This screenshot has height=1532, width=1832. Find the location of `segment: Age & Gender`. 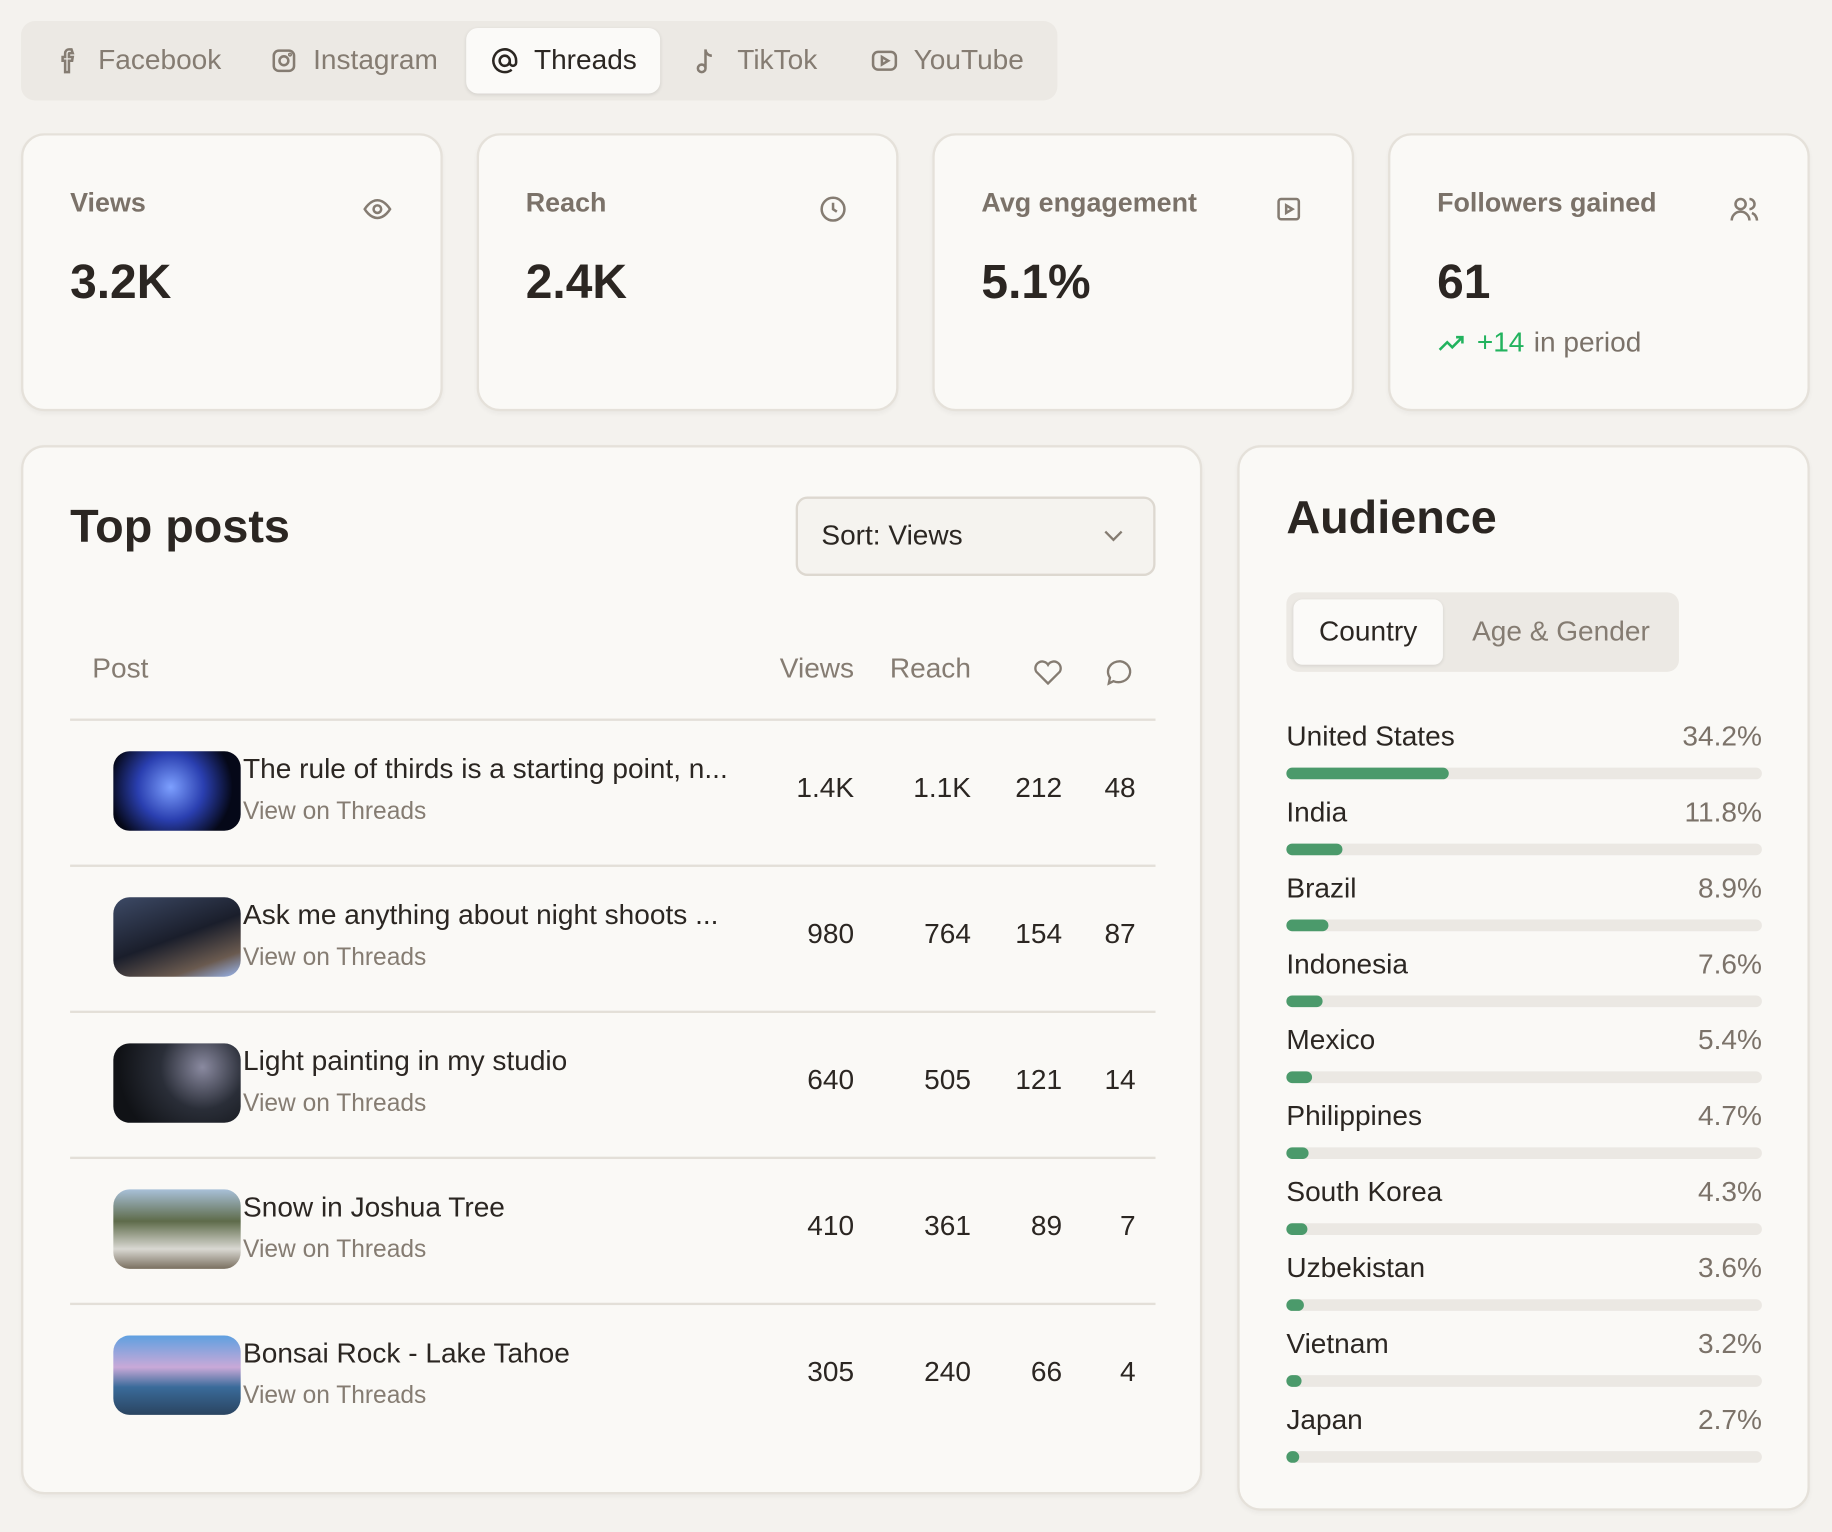

segment: Age & Gender is located at coordinates (1561, 631).